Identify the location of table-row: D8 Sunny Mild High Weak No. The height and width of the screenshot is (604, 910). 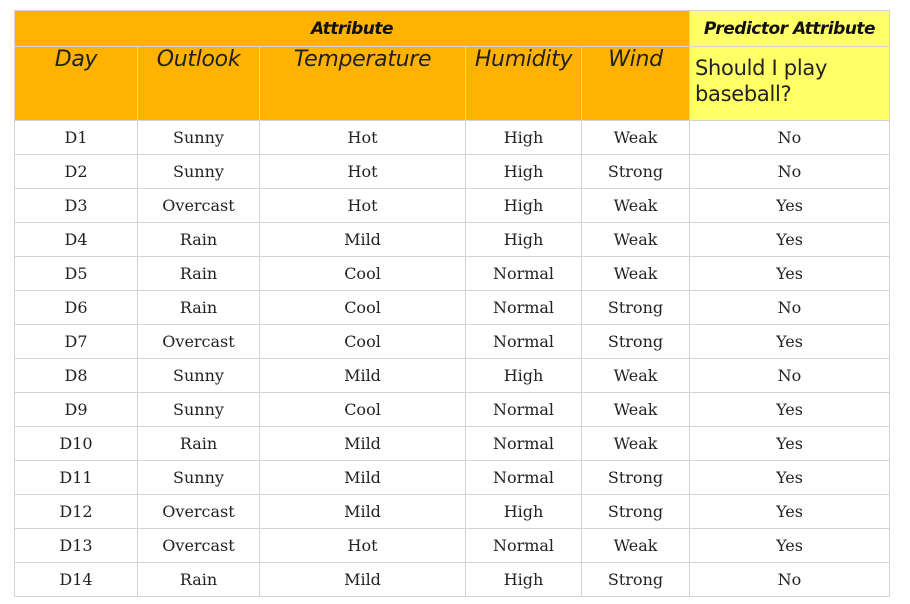
(452, 375).